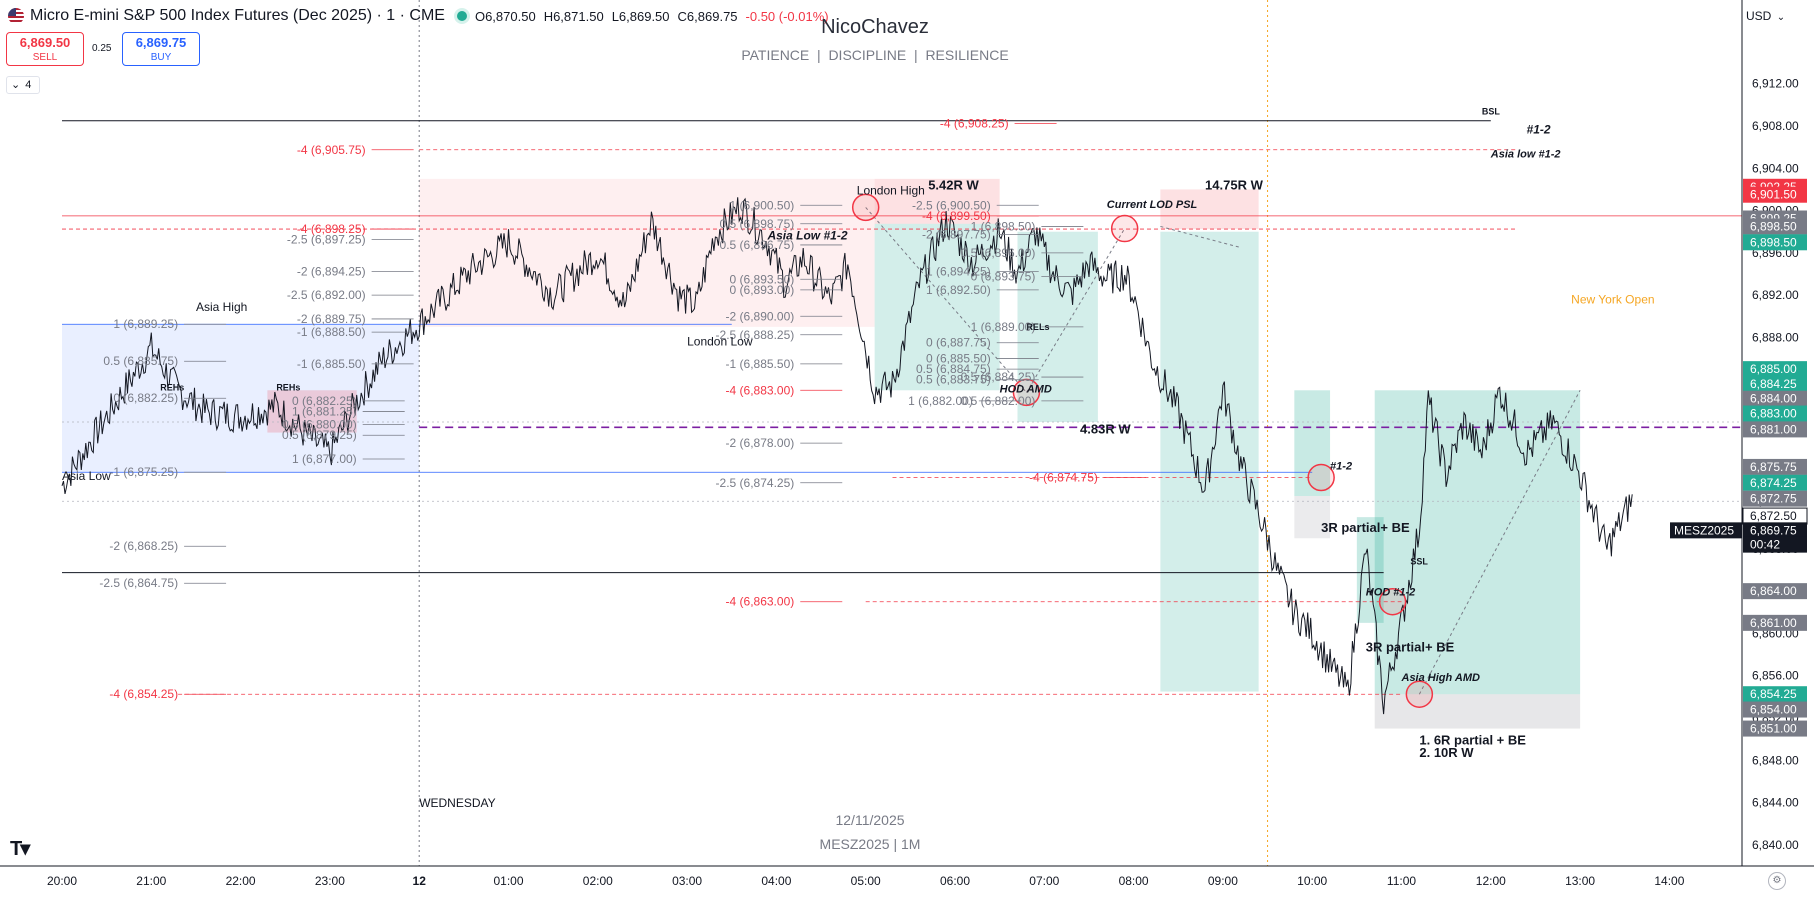 Image resolution: width=1814 pixels, height=899 pixels. What do you see at coordinates (45, 49) in the screenshot?
I see `sell-button: 6,869.50 SELL` at bounding box center [45, 49].